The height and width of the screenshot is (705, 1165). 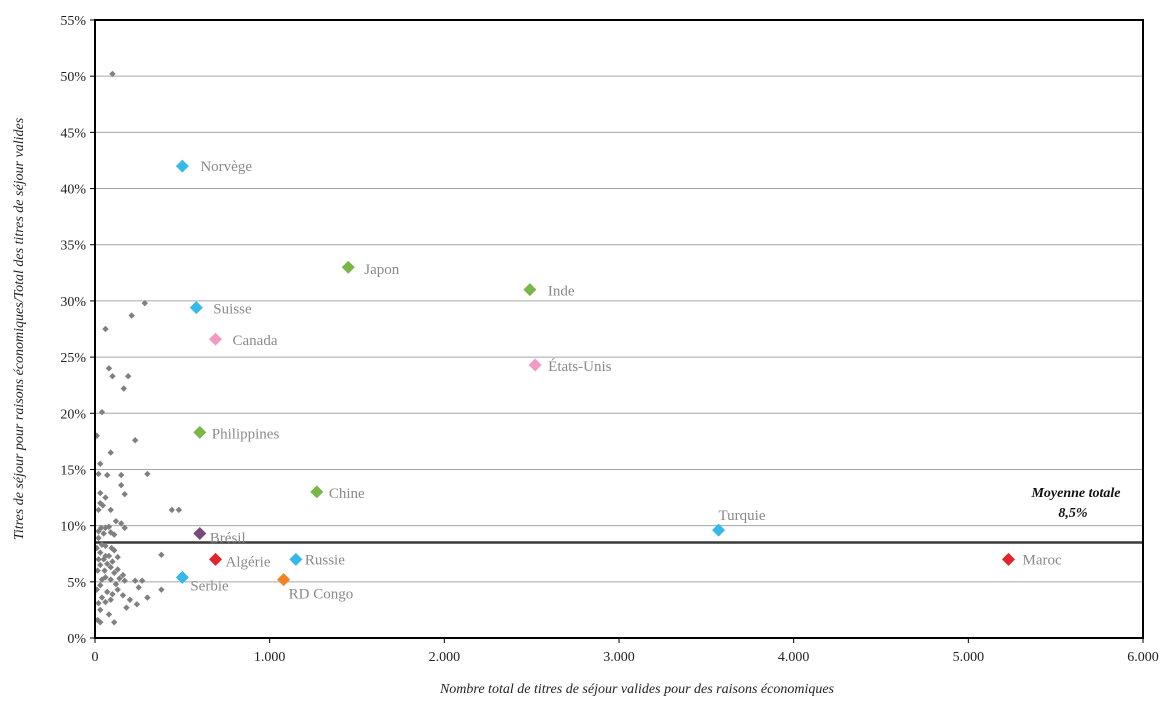 What do you see at coordinates (1143, 657) in the screenshot?
I see `x-tick-label: 6.000` at bounding box center [1143, 657].